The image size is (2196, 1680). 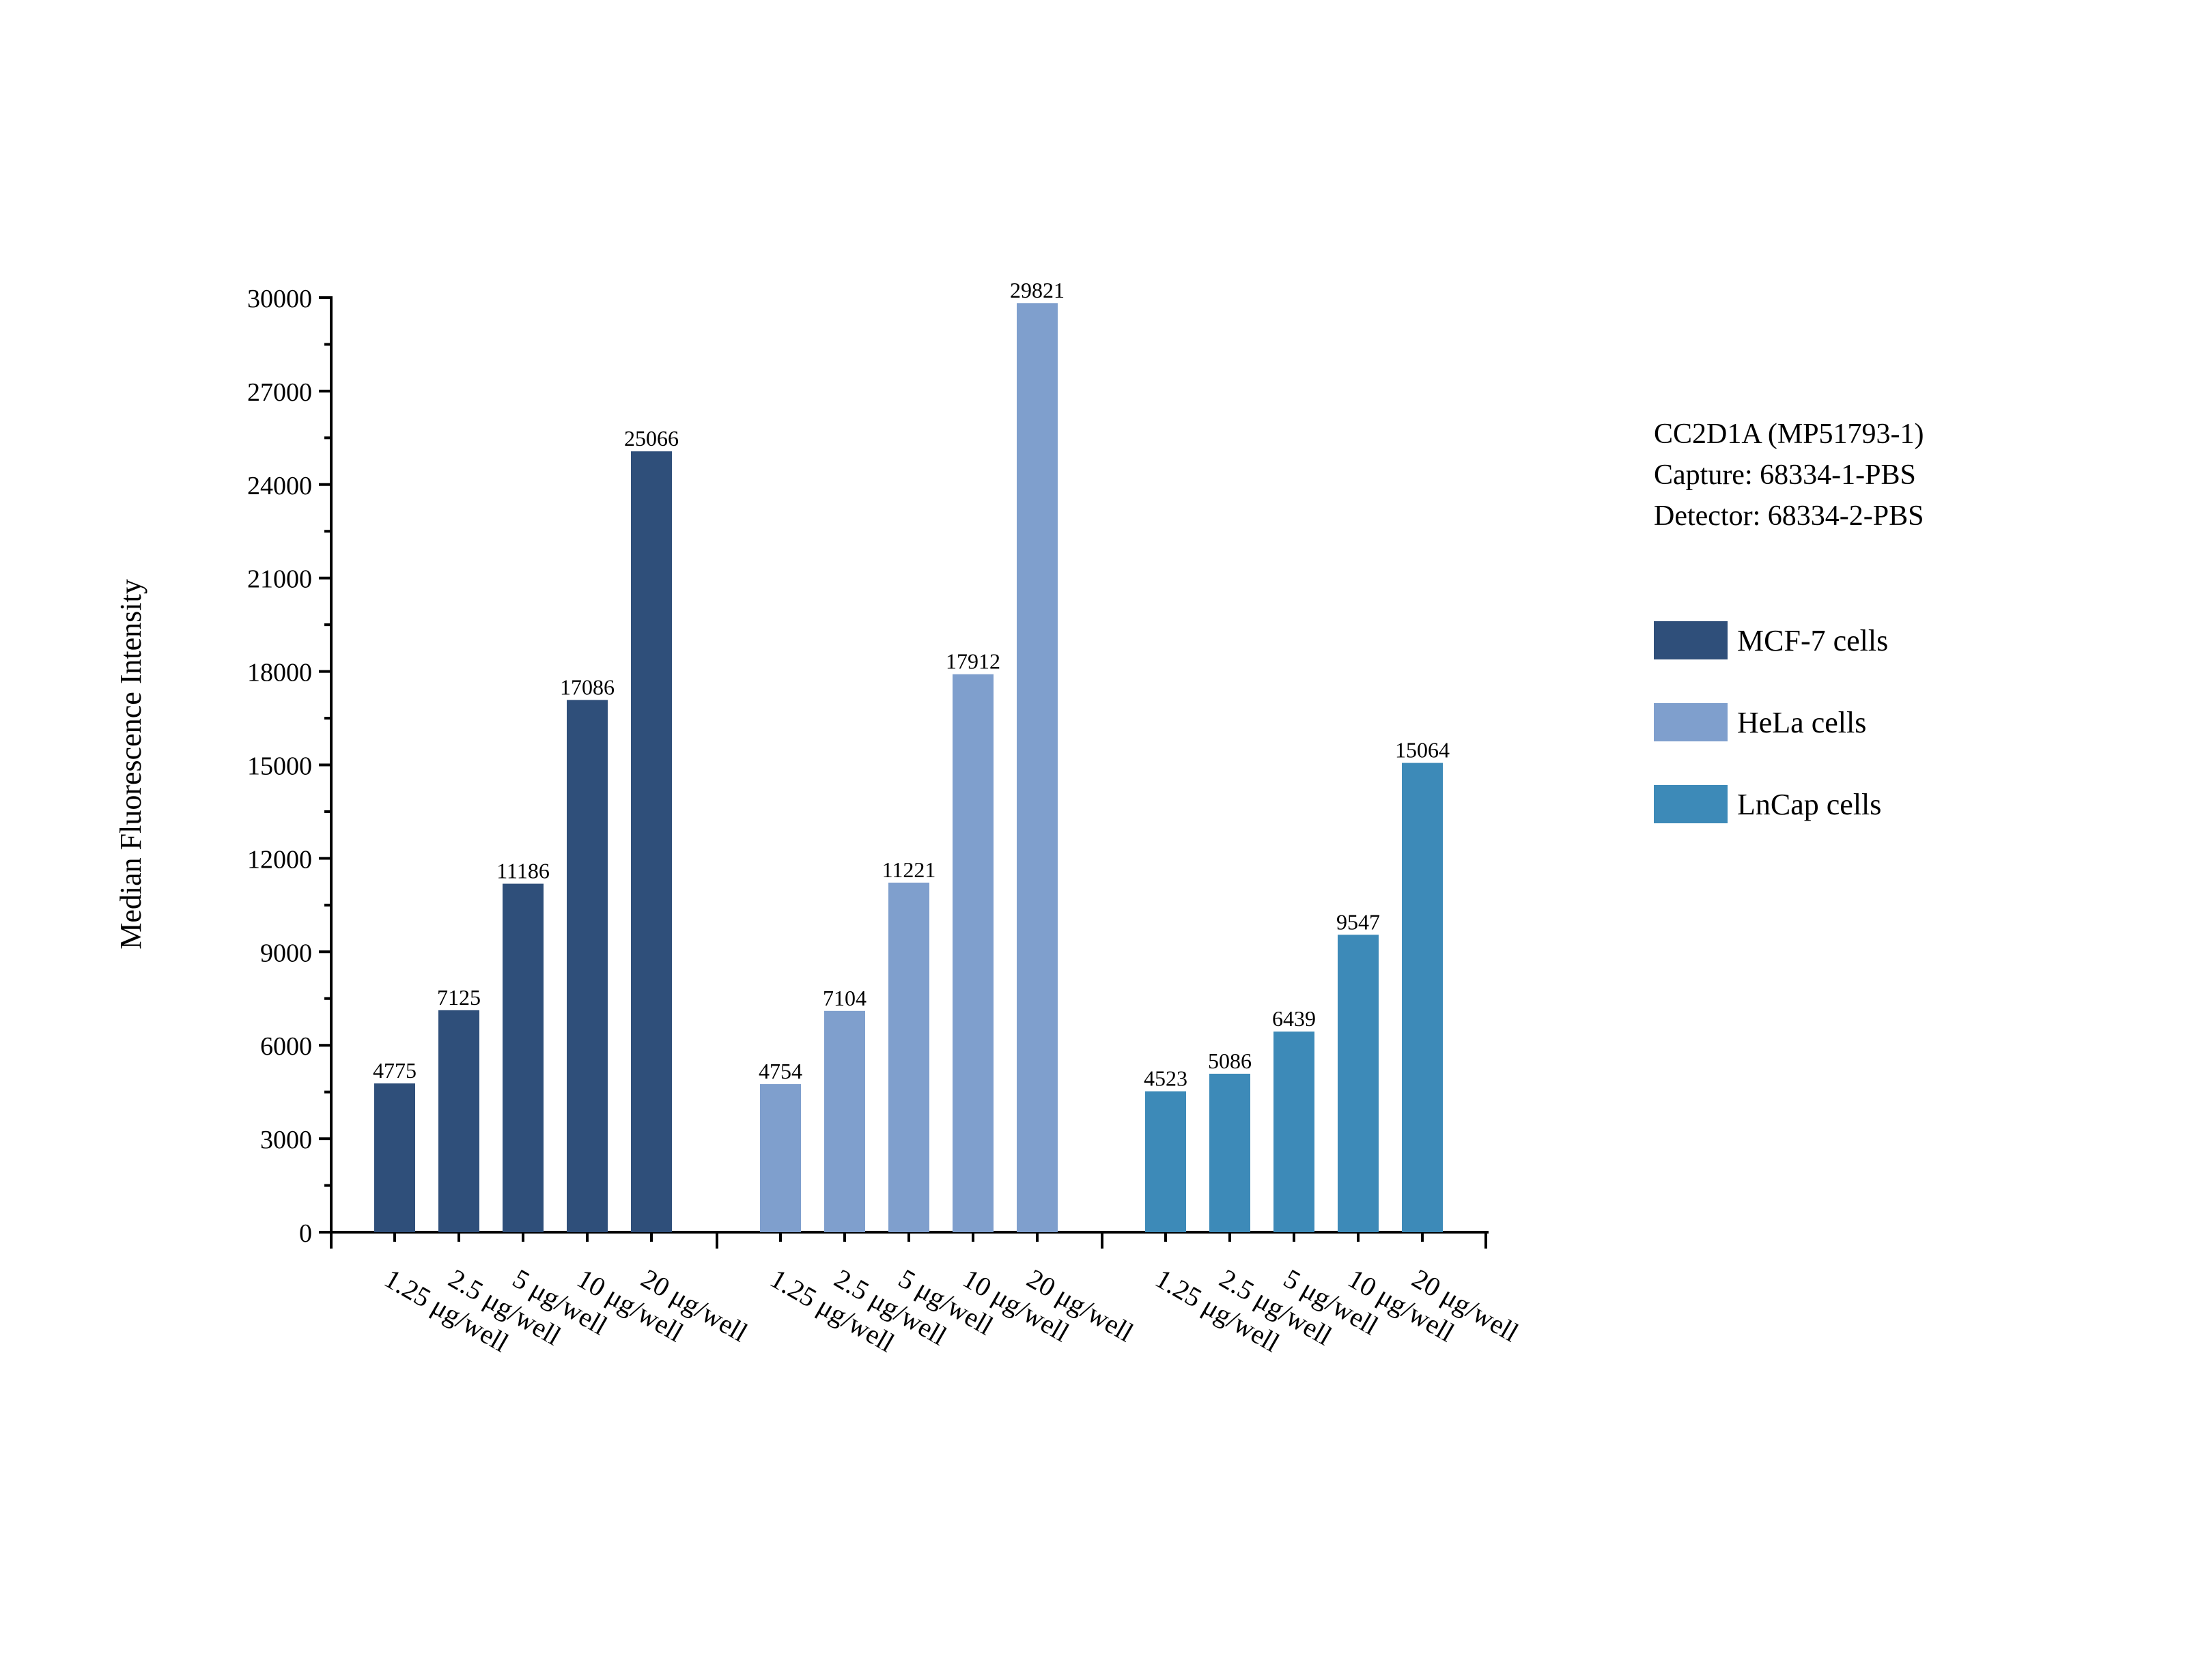 I want to click on legend-label-lncap: LnCap cells, so click(x=1810, y=804).